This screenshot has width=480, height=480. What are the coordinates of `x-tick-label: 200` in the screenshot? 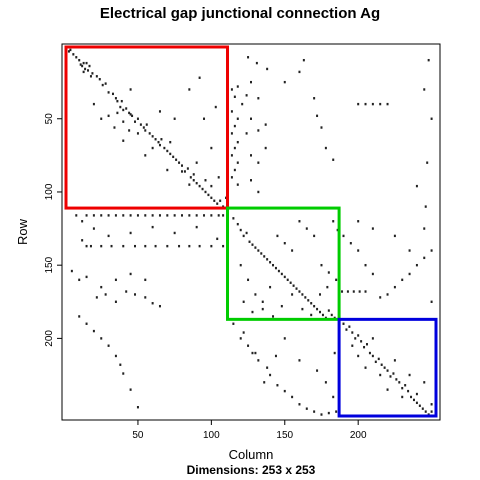 It's located at (358, 435).